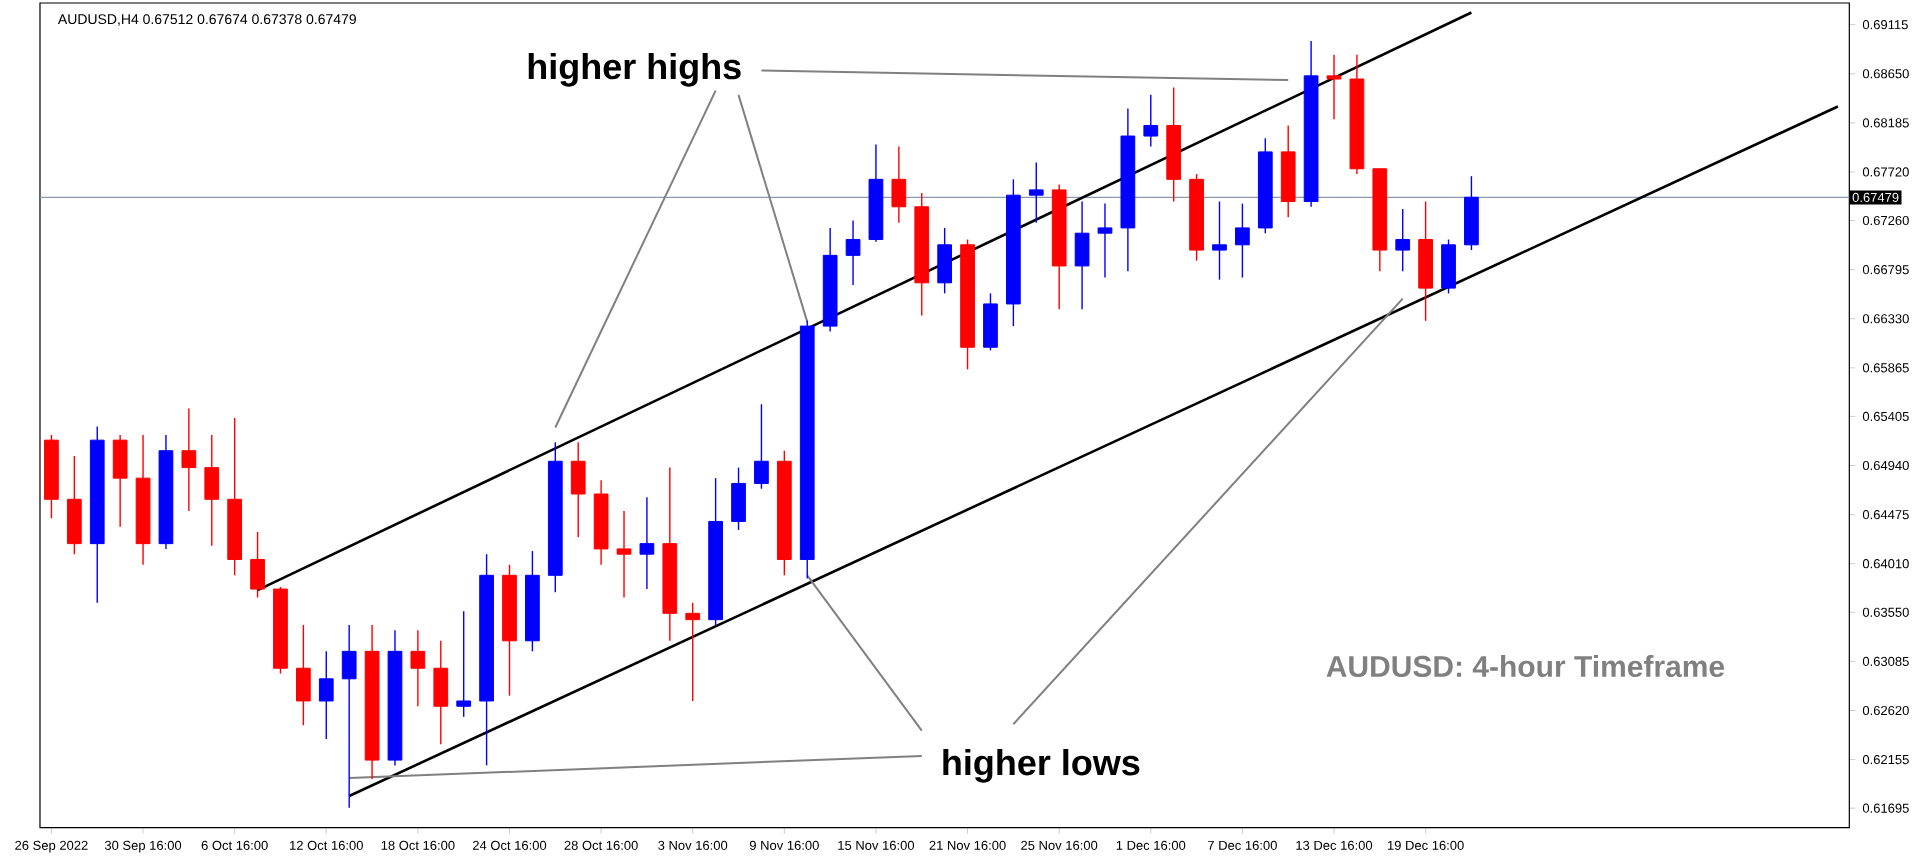 Image resolution: width=1916 pixels, height=859 pixels. I want to click on x-tick-label: 9 Nov 16:00, so click(784, 845).